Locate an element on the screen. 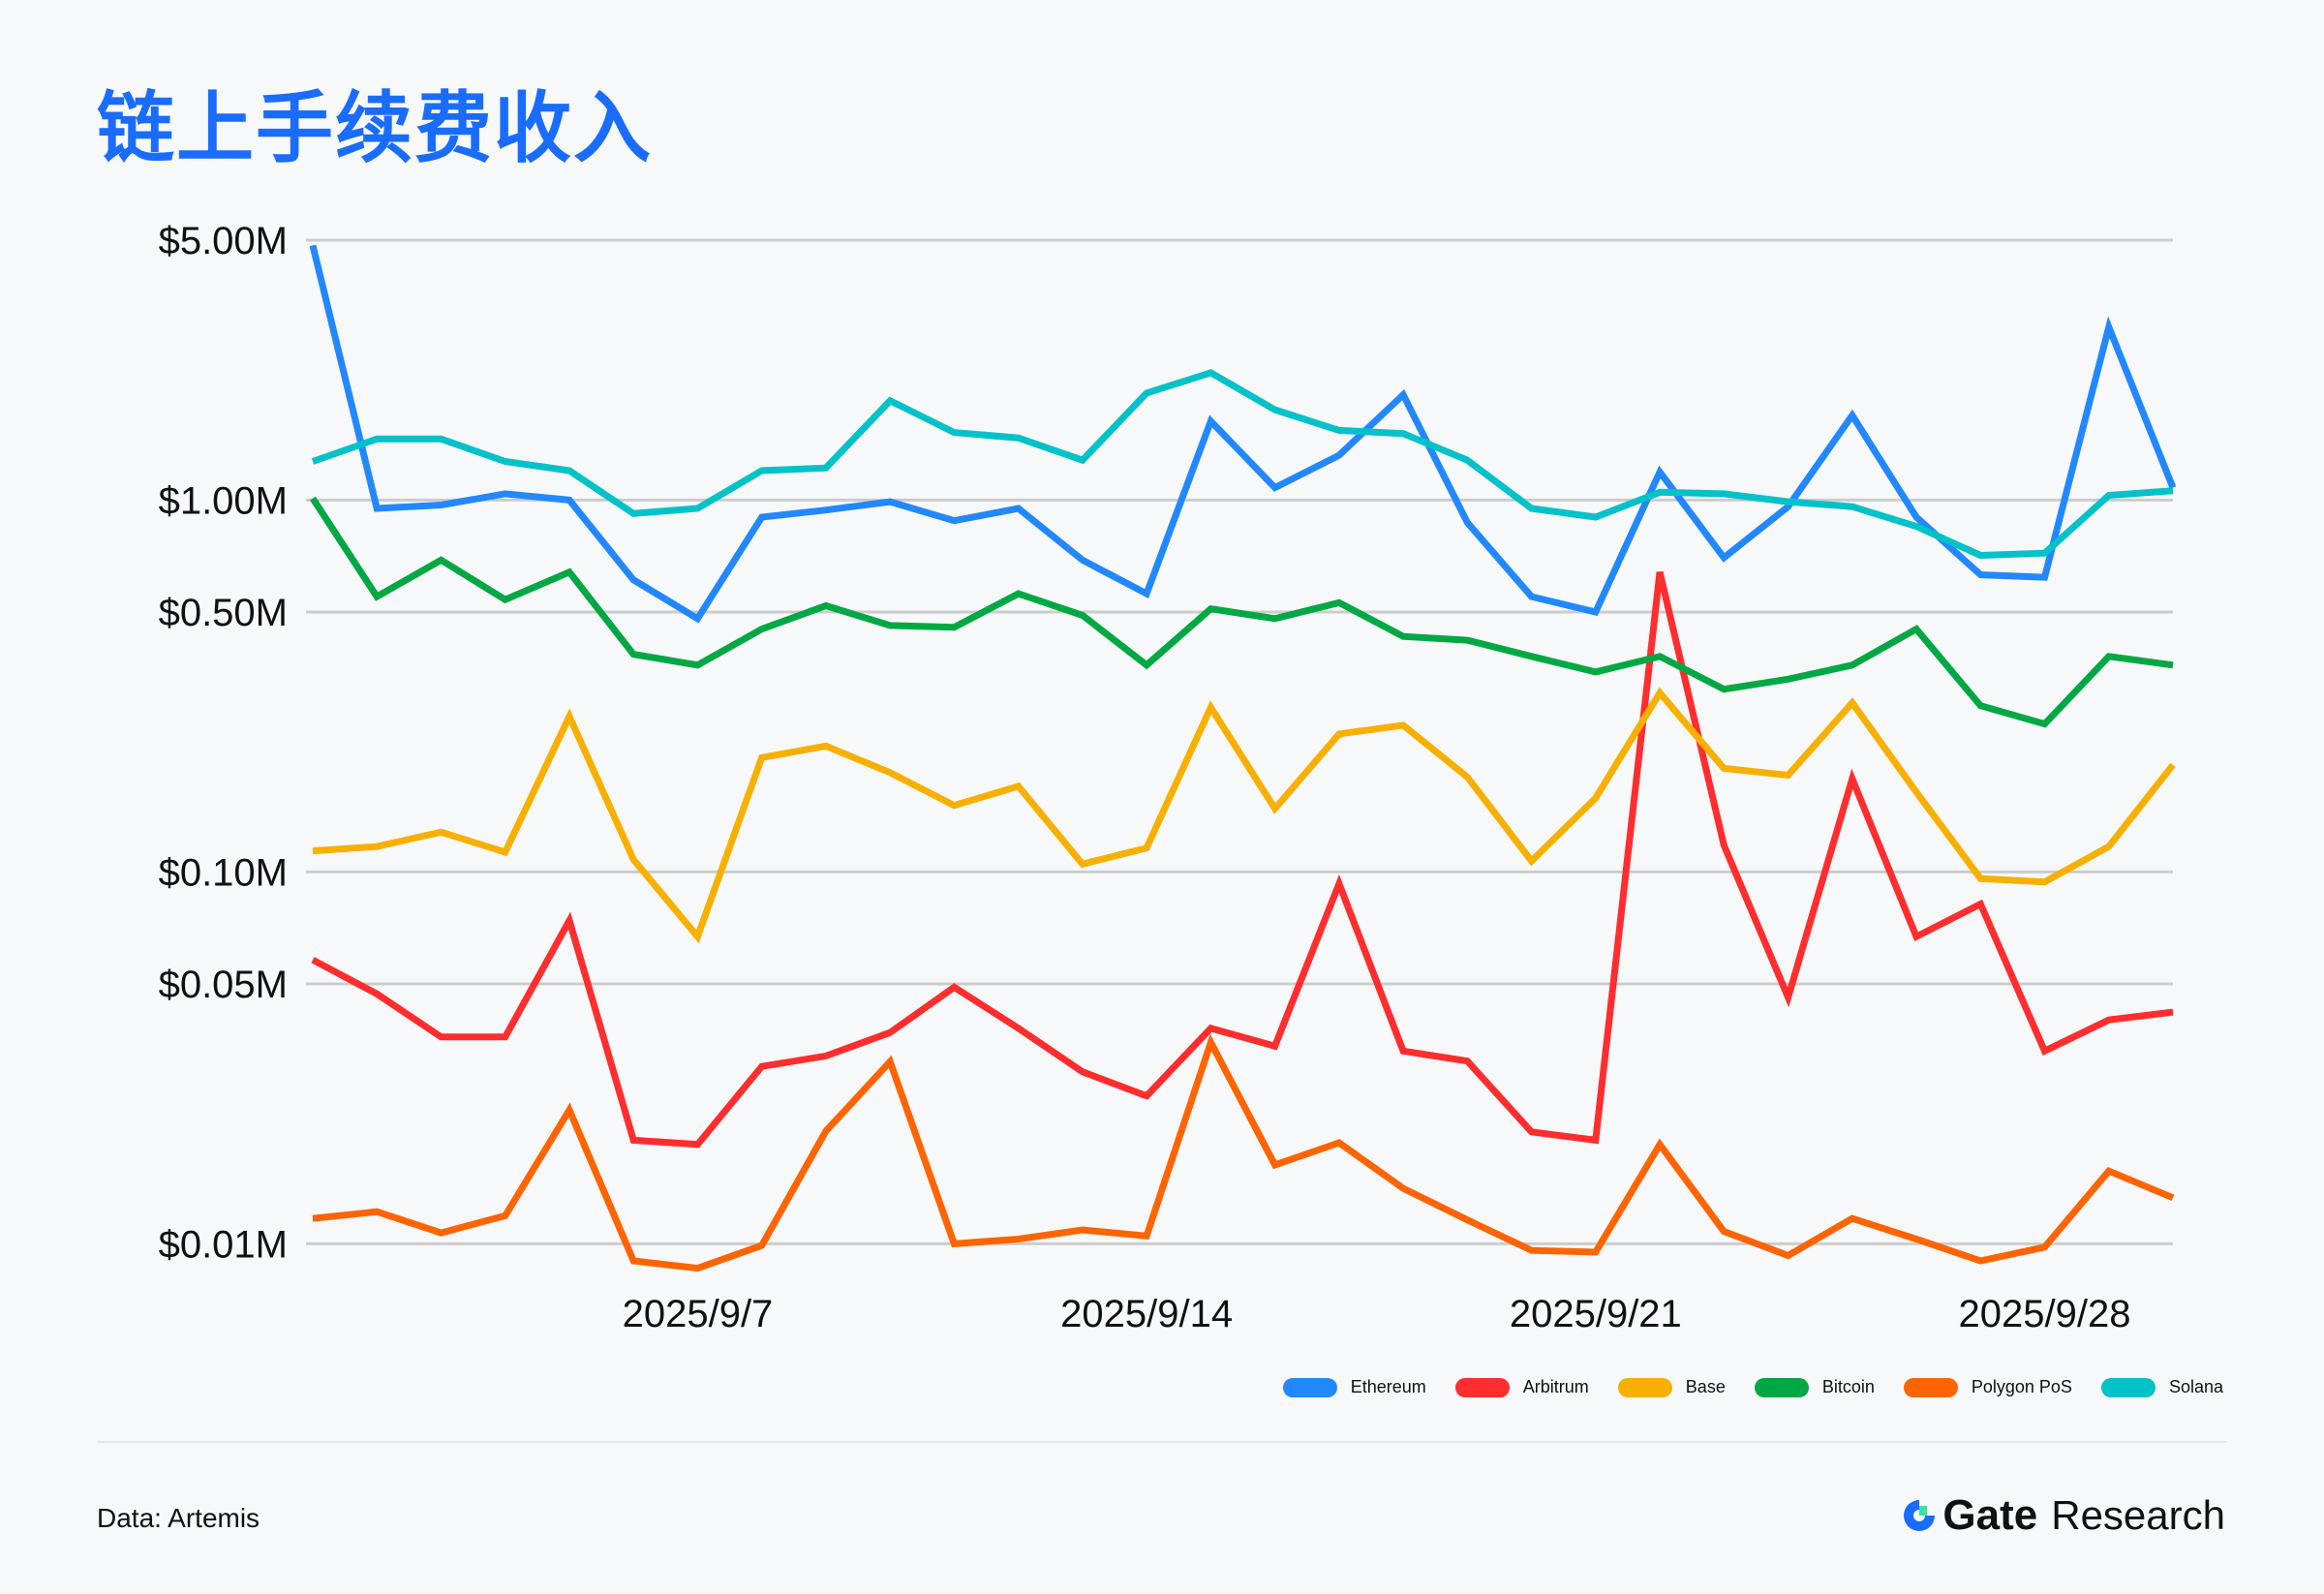 The width and height of the screenshot is (2324, 1594). data-source: Data: Artemis is located at coordinates (179, 1518).